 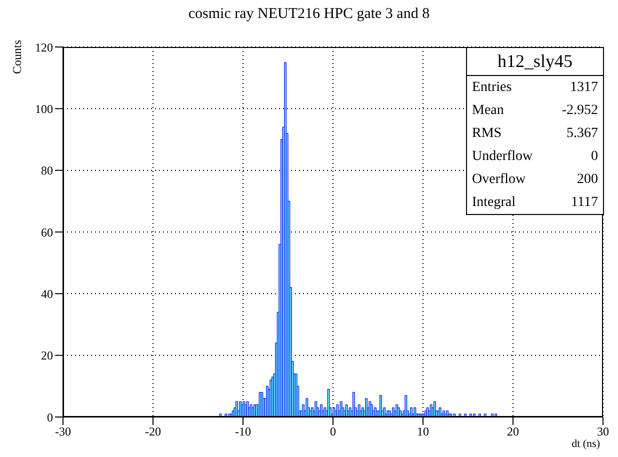 I want to click on x-tick-label: -20, so click(x=153, y=431).